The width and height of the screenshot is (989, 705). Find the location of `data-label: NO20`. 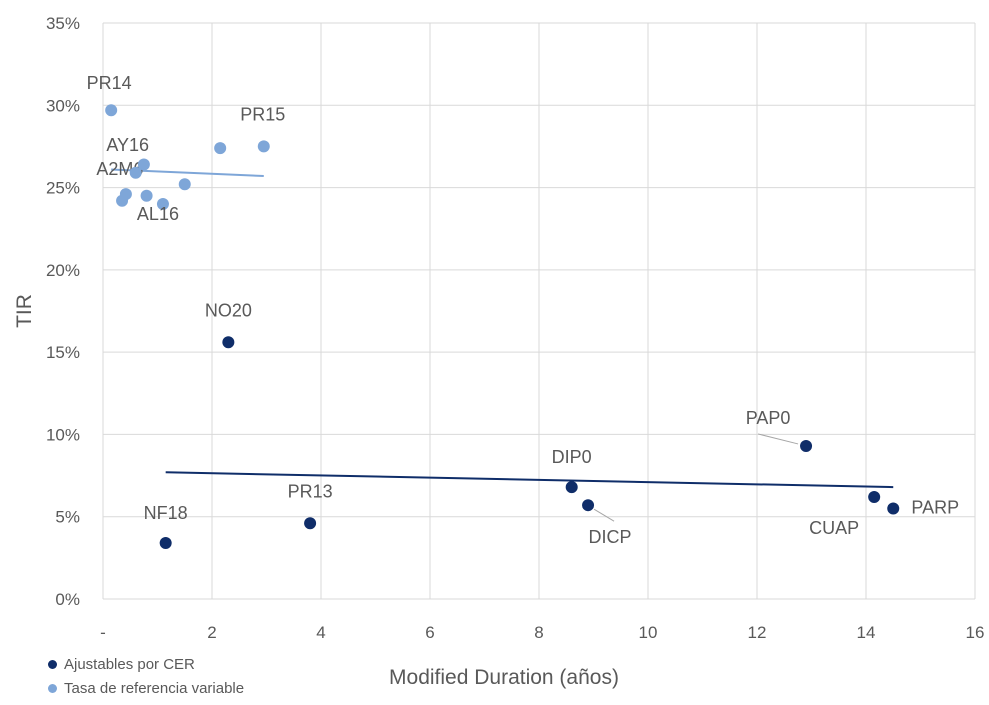

data-label: NO20 is located at coordinates (228, 310).